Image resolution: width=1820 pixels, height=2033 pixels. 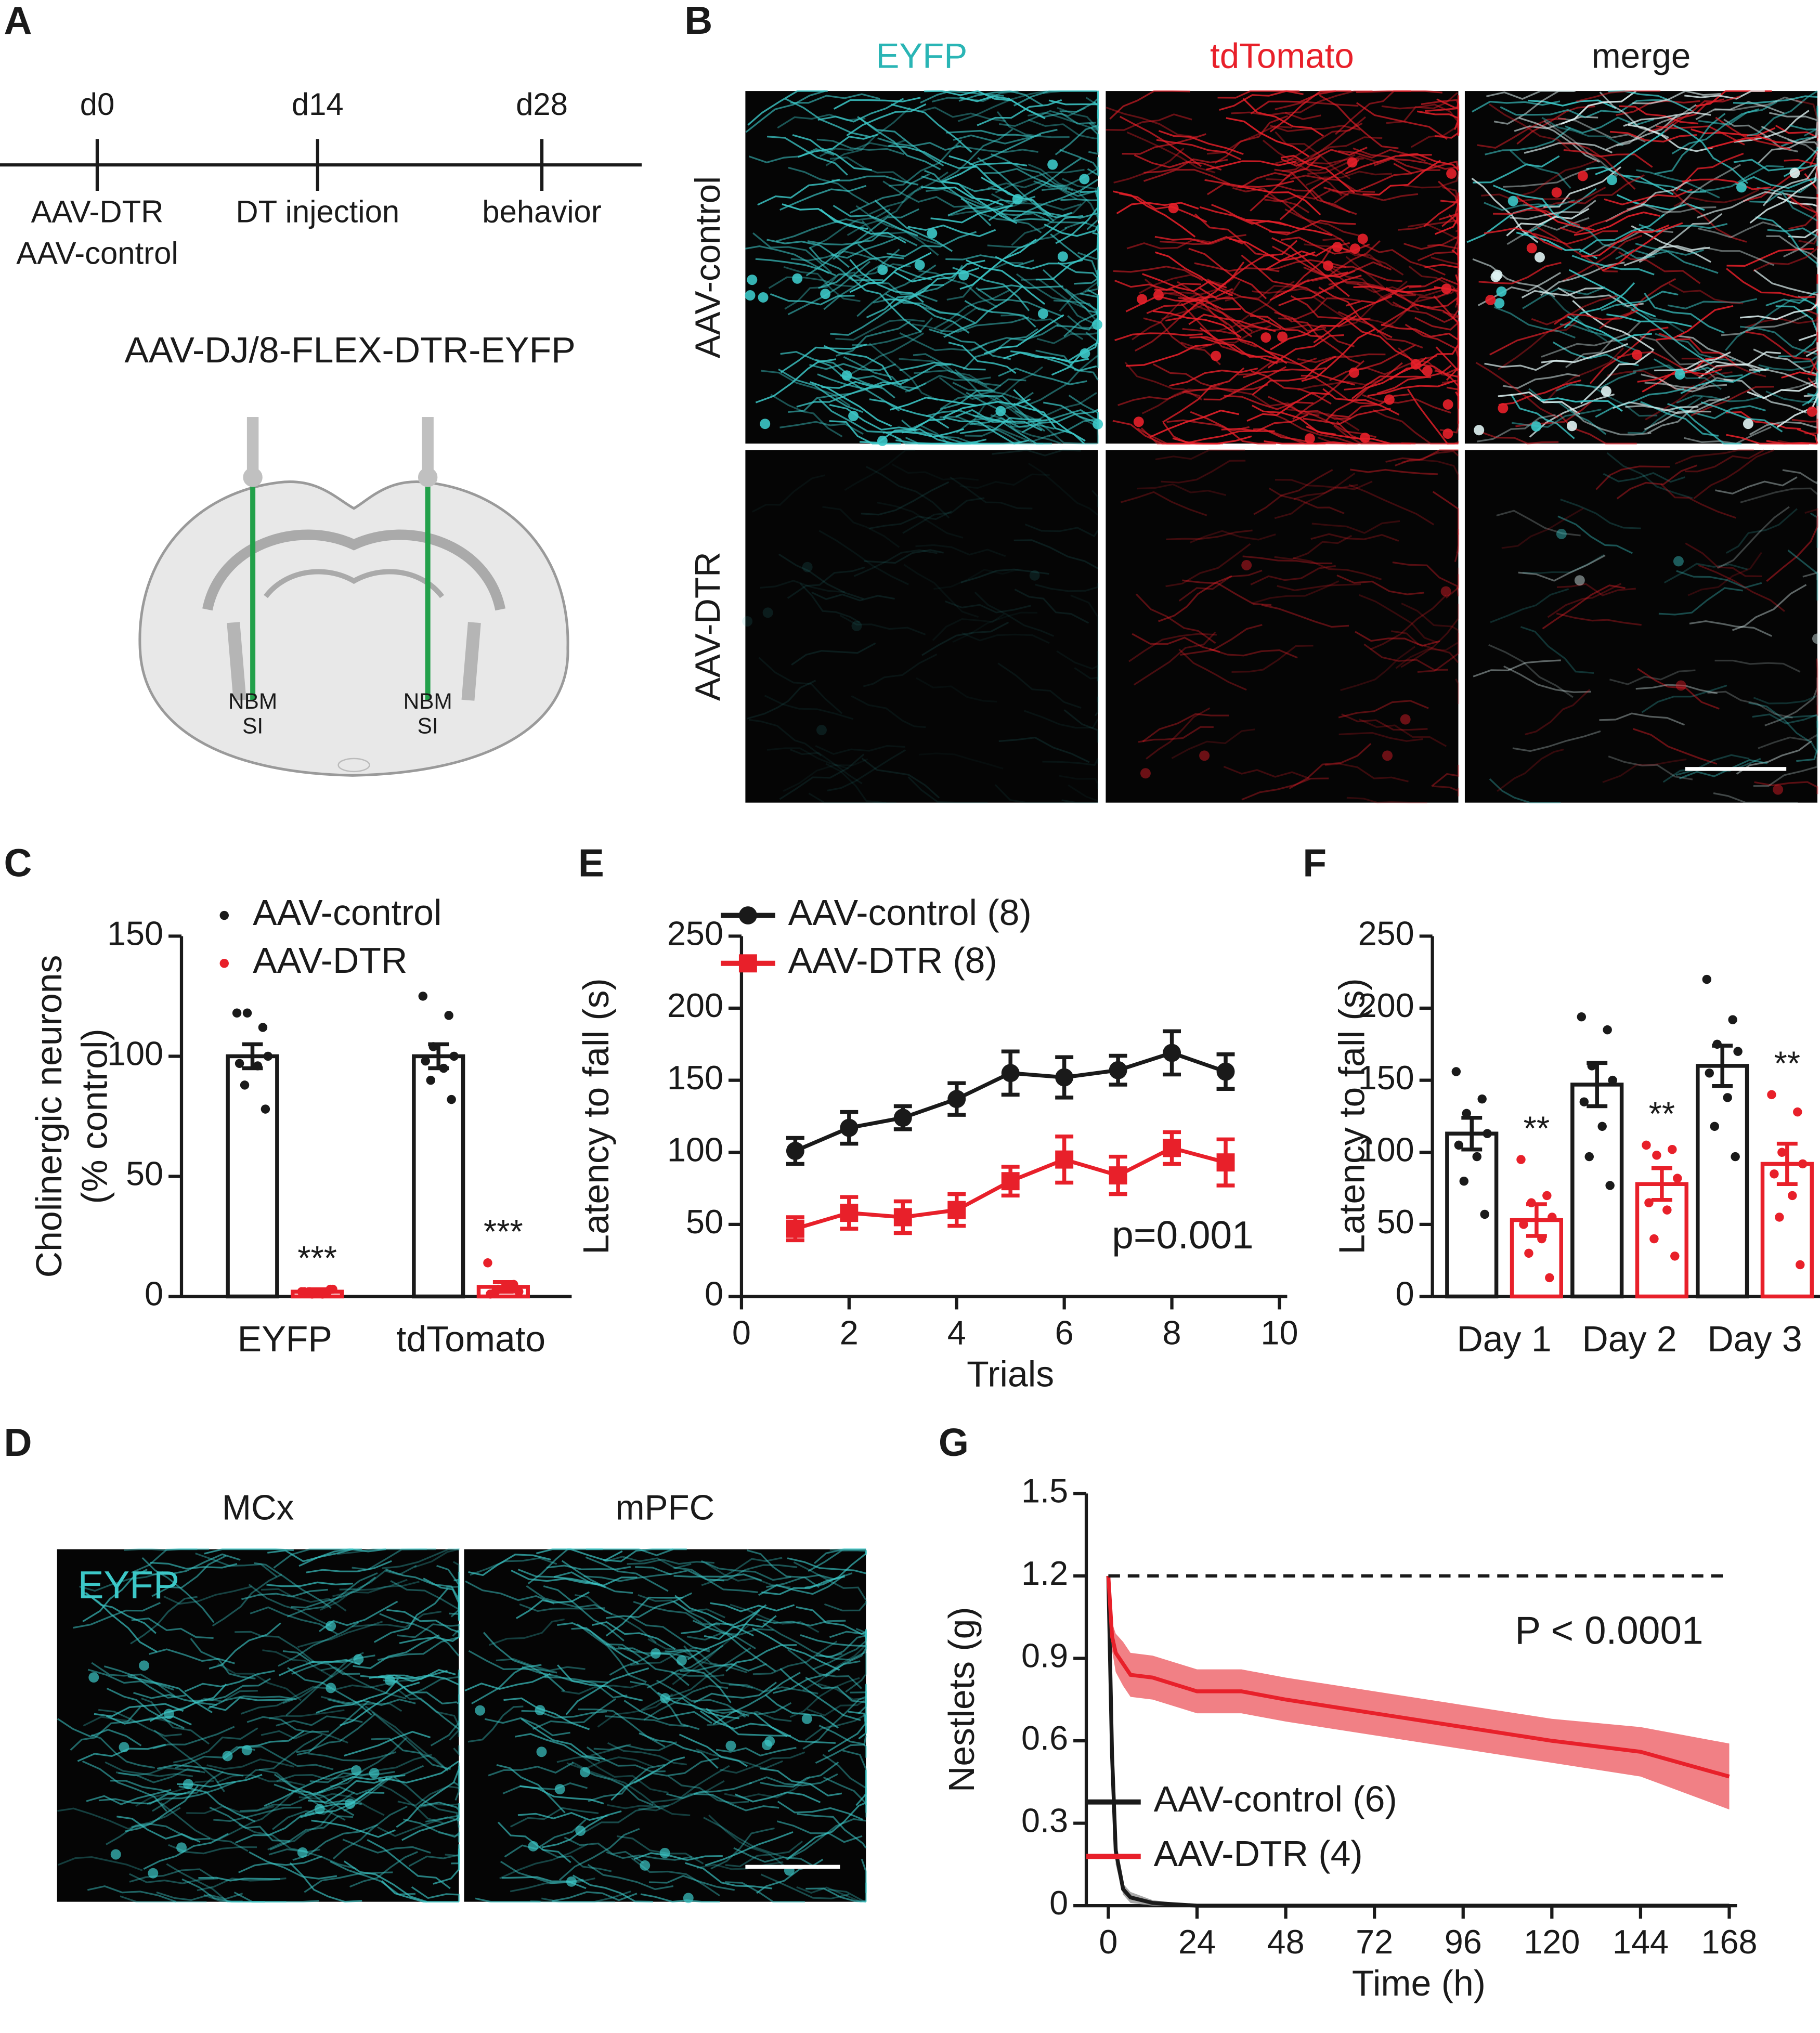 What do you see at coordinates (1386, 934) in the screenshot?
I see `y-tick-label: 250` at bounding box center [1386, 934].